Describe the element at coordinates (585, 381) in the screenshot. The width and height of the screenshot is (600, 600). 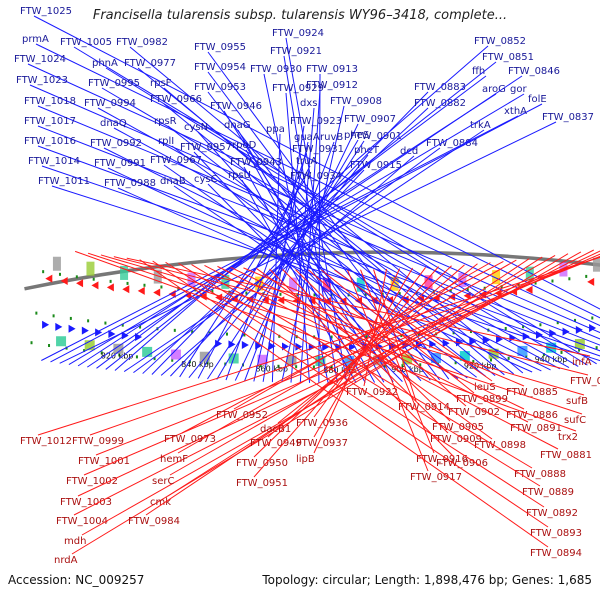
I see `gene-label: FTW_0872` at that location.